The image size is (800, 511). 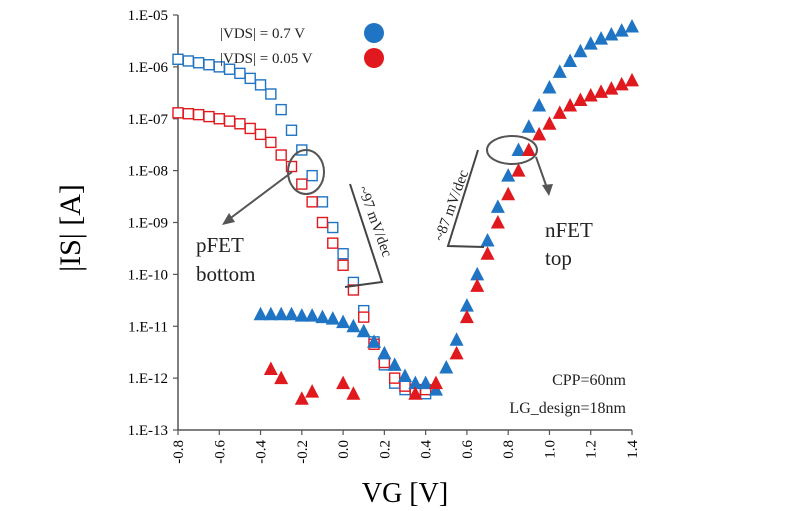 What do you see at coordinates (364, 235) in the screenshot?
I see `ss-pfet-slope-bracket` at bounding box center [364, 235].